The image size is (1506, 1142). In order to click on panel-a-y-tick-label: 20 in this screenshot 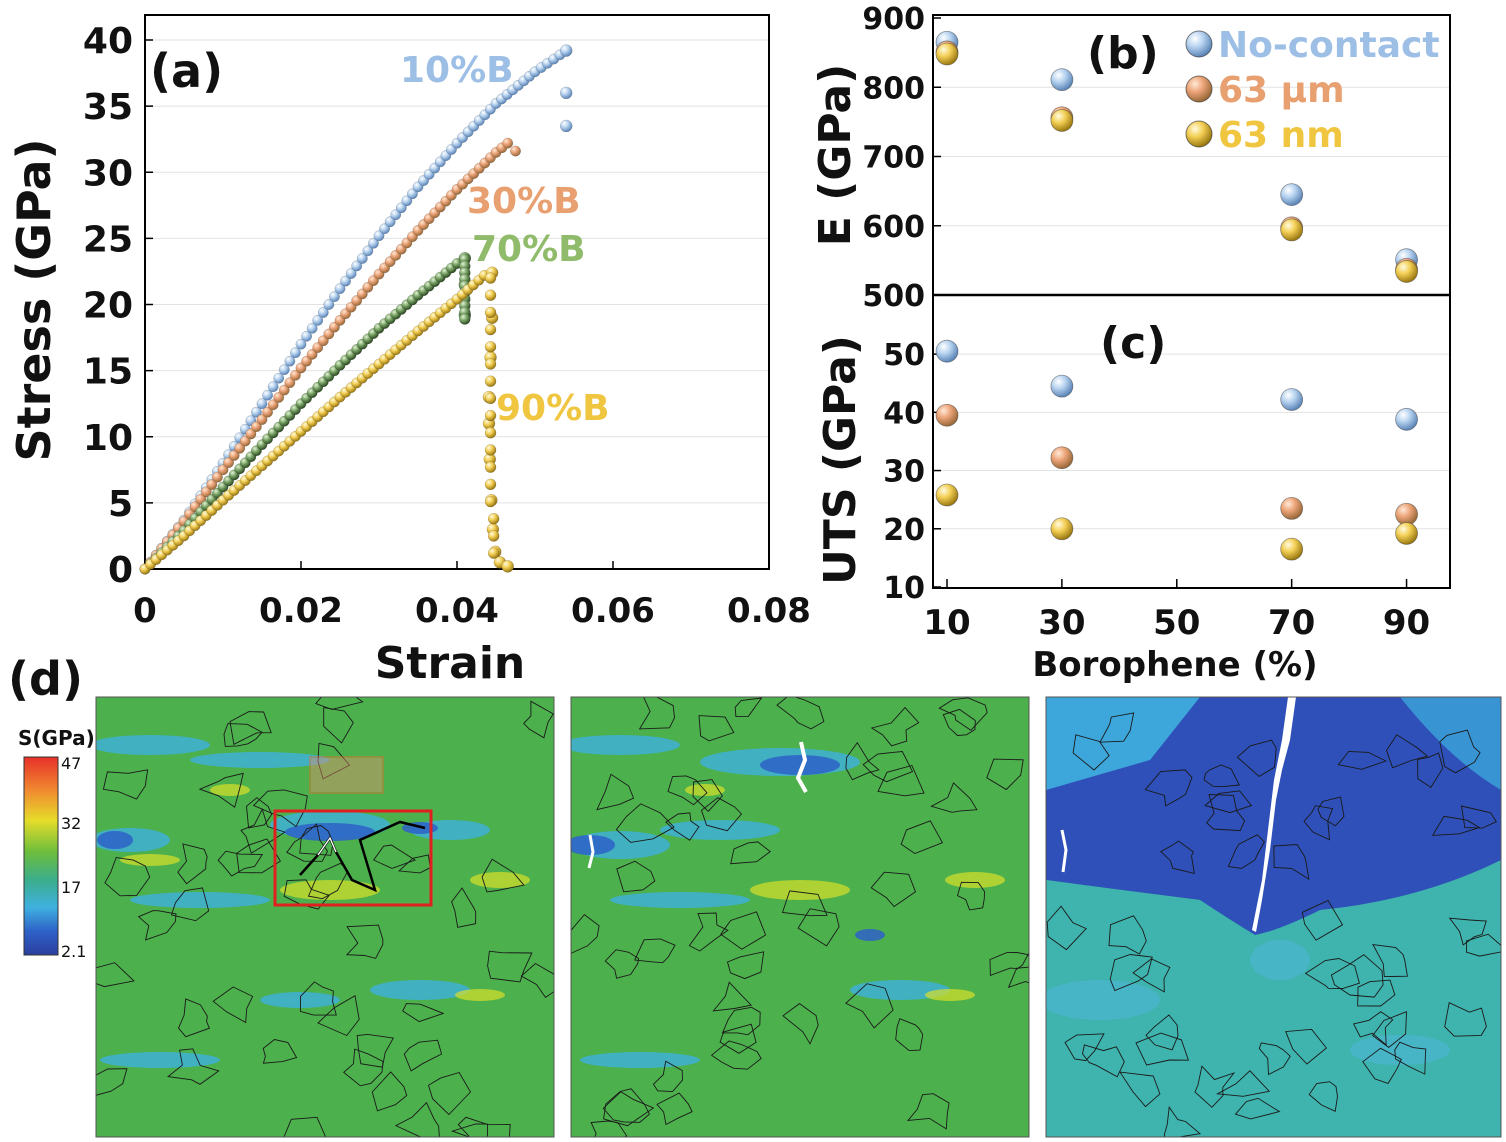, I will do `click(108, 306)`.